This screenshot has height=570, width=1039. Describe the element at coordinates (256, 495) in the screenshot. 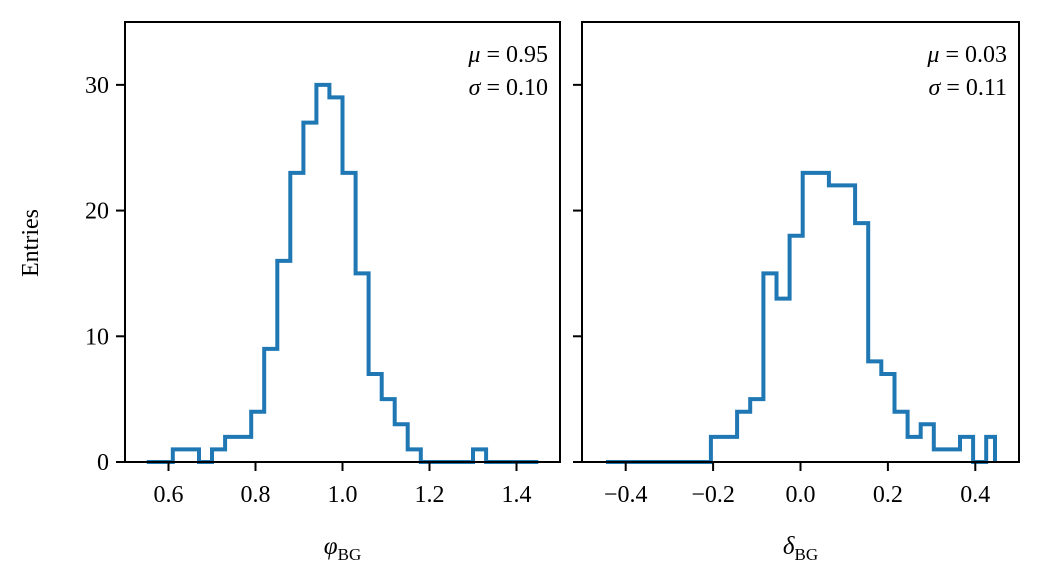

I see `x-tick-label: 0.8` at that location.